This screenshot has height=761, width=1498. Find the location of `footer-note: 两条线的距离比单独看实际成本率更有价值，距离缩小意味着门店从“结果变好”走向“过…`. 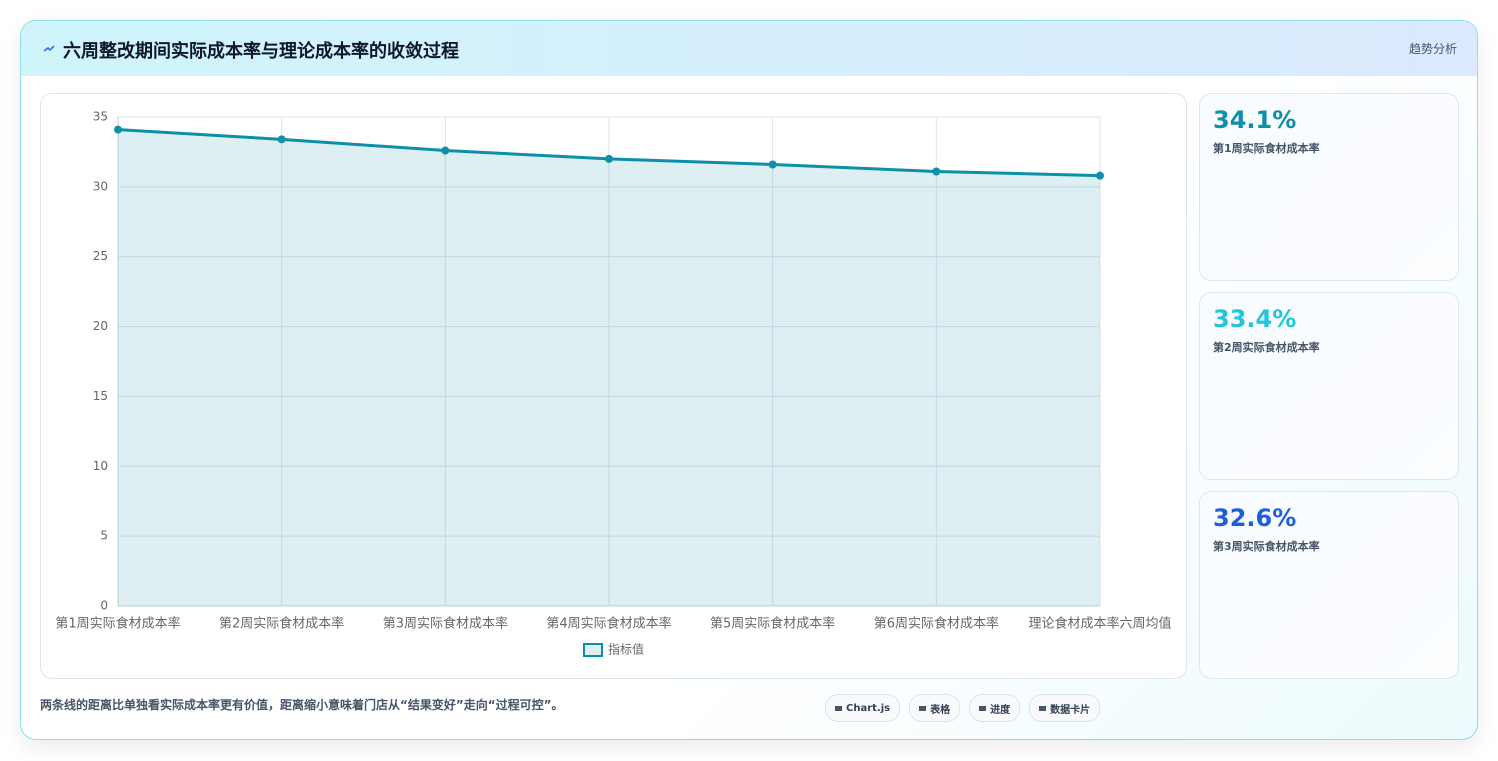

footer-note: 两条线的距离比单独看实际成本率更有价值，距离缩小意味着门店从“结果变好”走向“过… is located at coordinates (302, 705).